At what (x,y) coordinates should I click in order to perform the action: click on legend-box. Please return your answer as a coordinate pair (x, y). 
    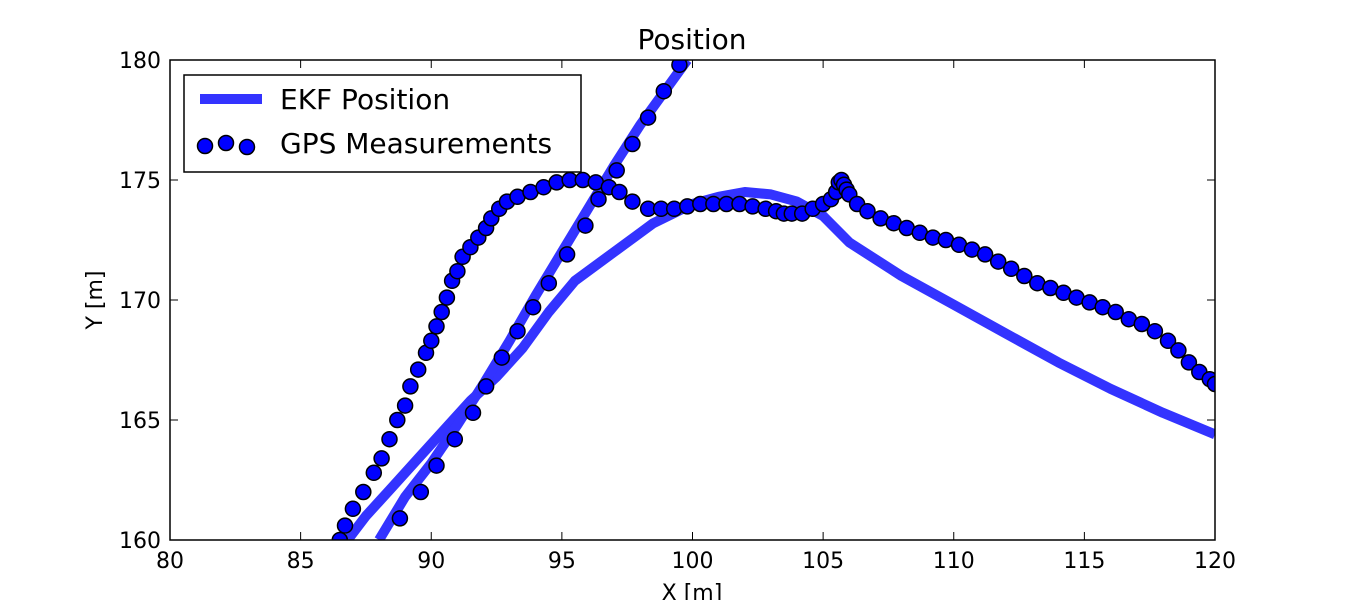
    Looking at the image, I should click on (382, 123).